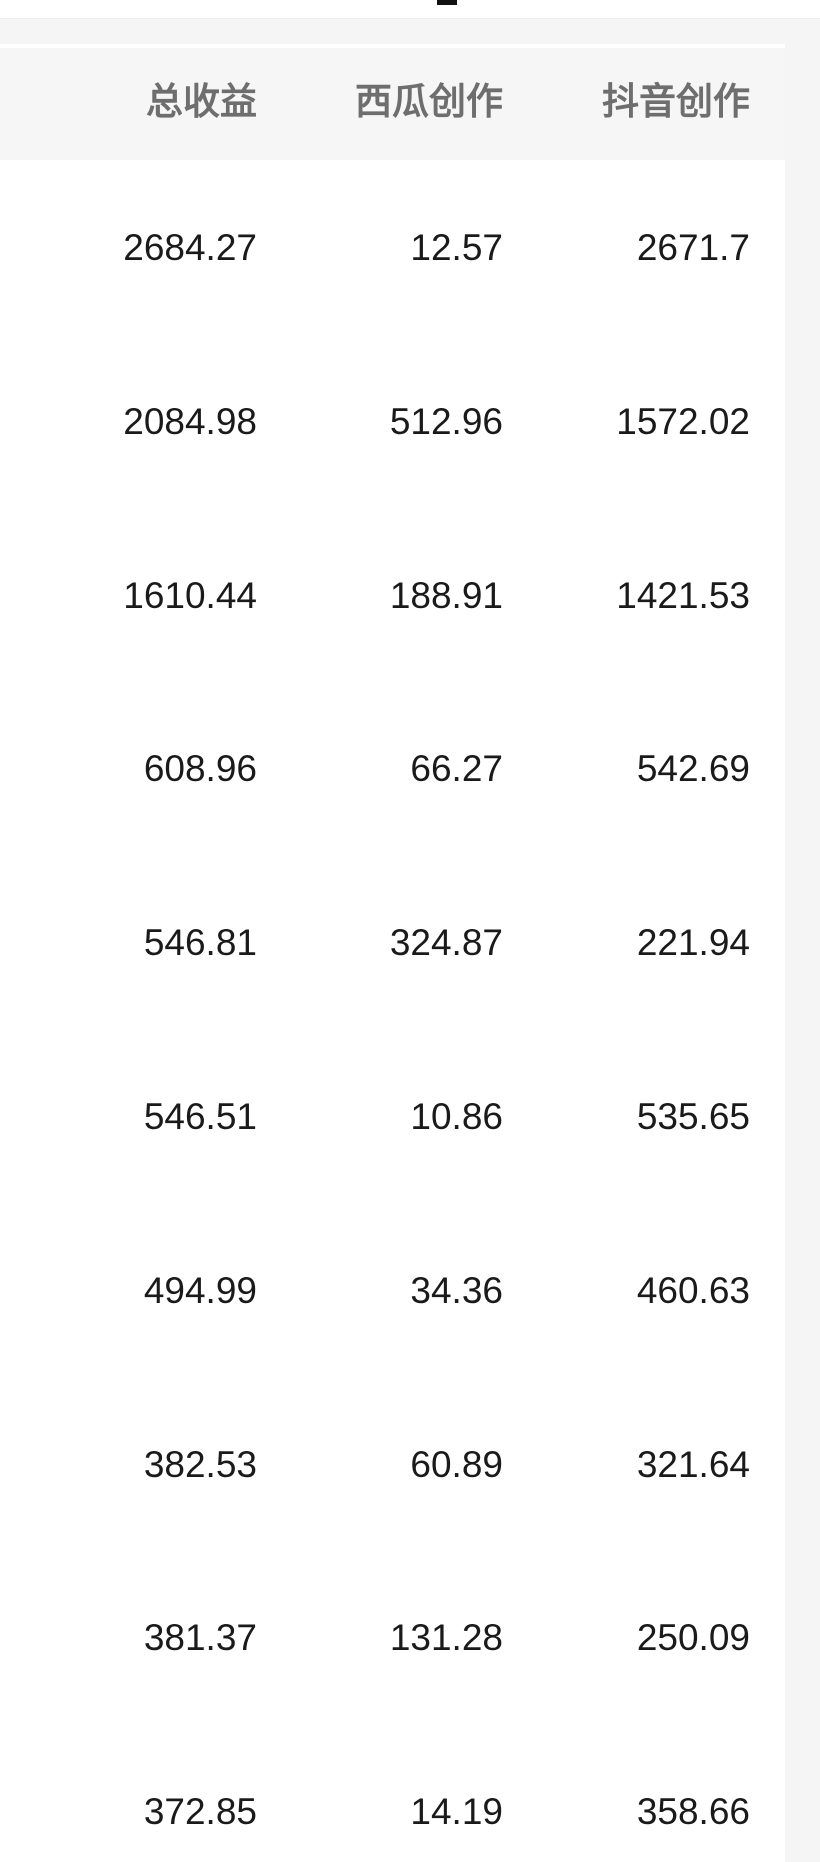 Image resolution: width=820 pixels, height=1862 pixels. I want to click on xigua-cell: 66.27, so click(456, 769).